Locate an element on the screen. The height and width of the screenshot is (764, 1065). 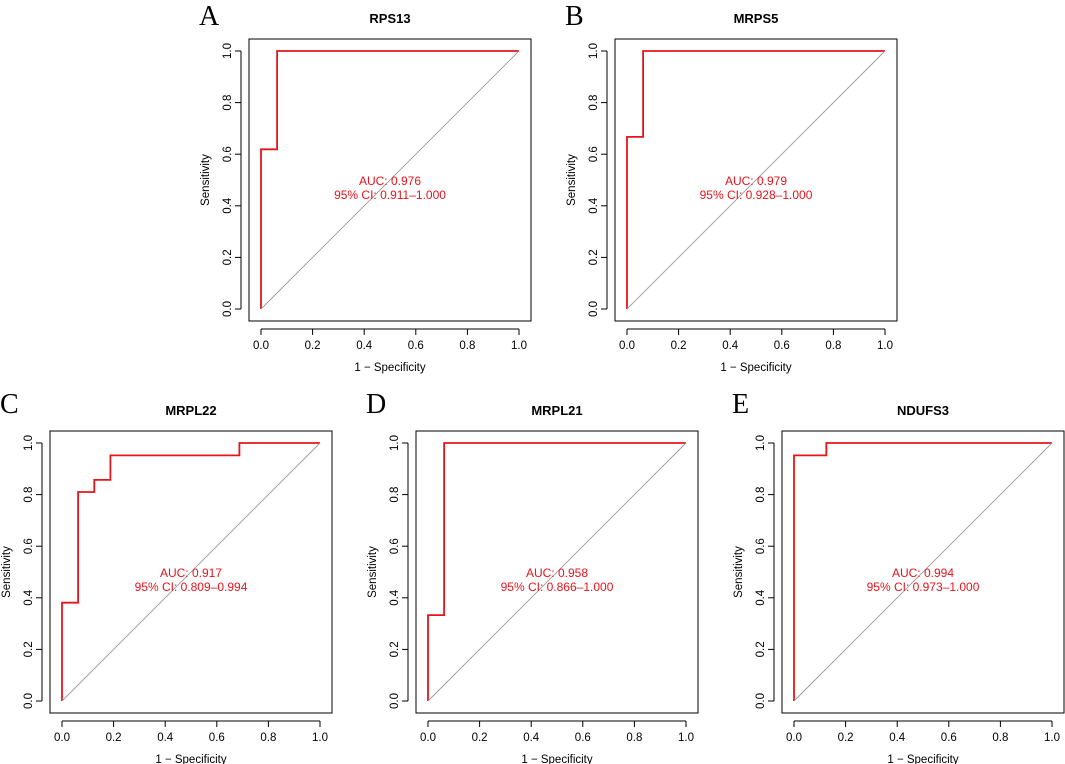
auc-label: AUC: 0.917 is located at coordinates (191, 573).